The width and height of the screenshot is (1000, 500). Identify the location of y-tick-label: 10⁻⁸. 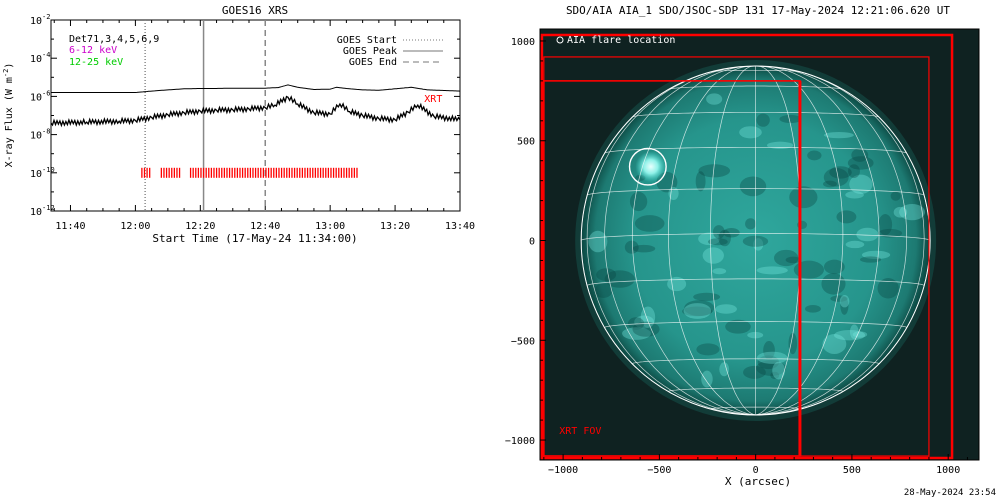
(40, 135).